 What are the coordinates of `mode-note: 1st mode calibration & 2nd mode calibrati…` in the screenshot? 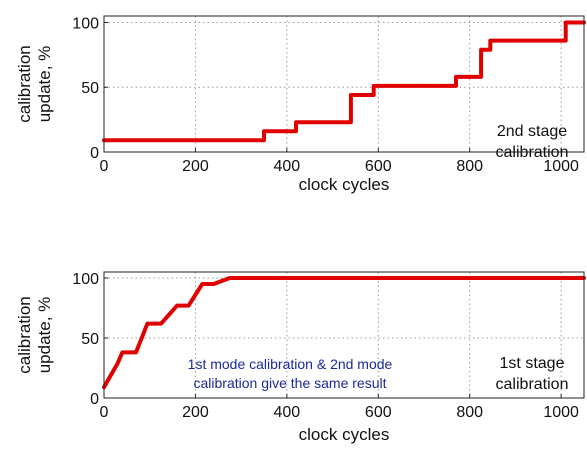 It's located at (290, 373).